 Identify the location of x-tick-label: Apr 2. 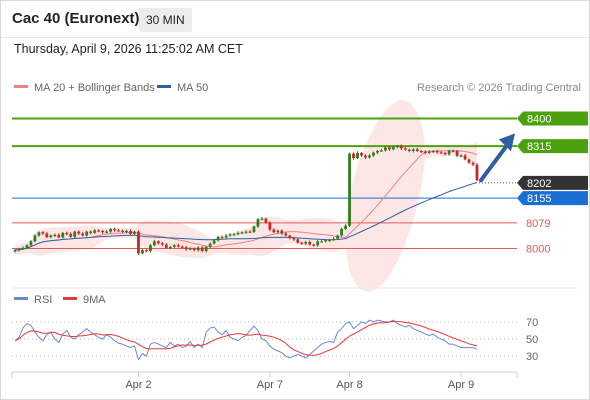
(138, 385).